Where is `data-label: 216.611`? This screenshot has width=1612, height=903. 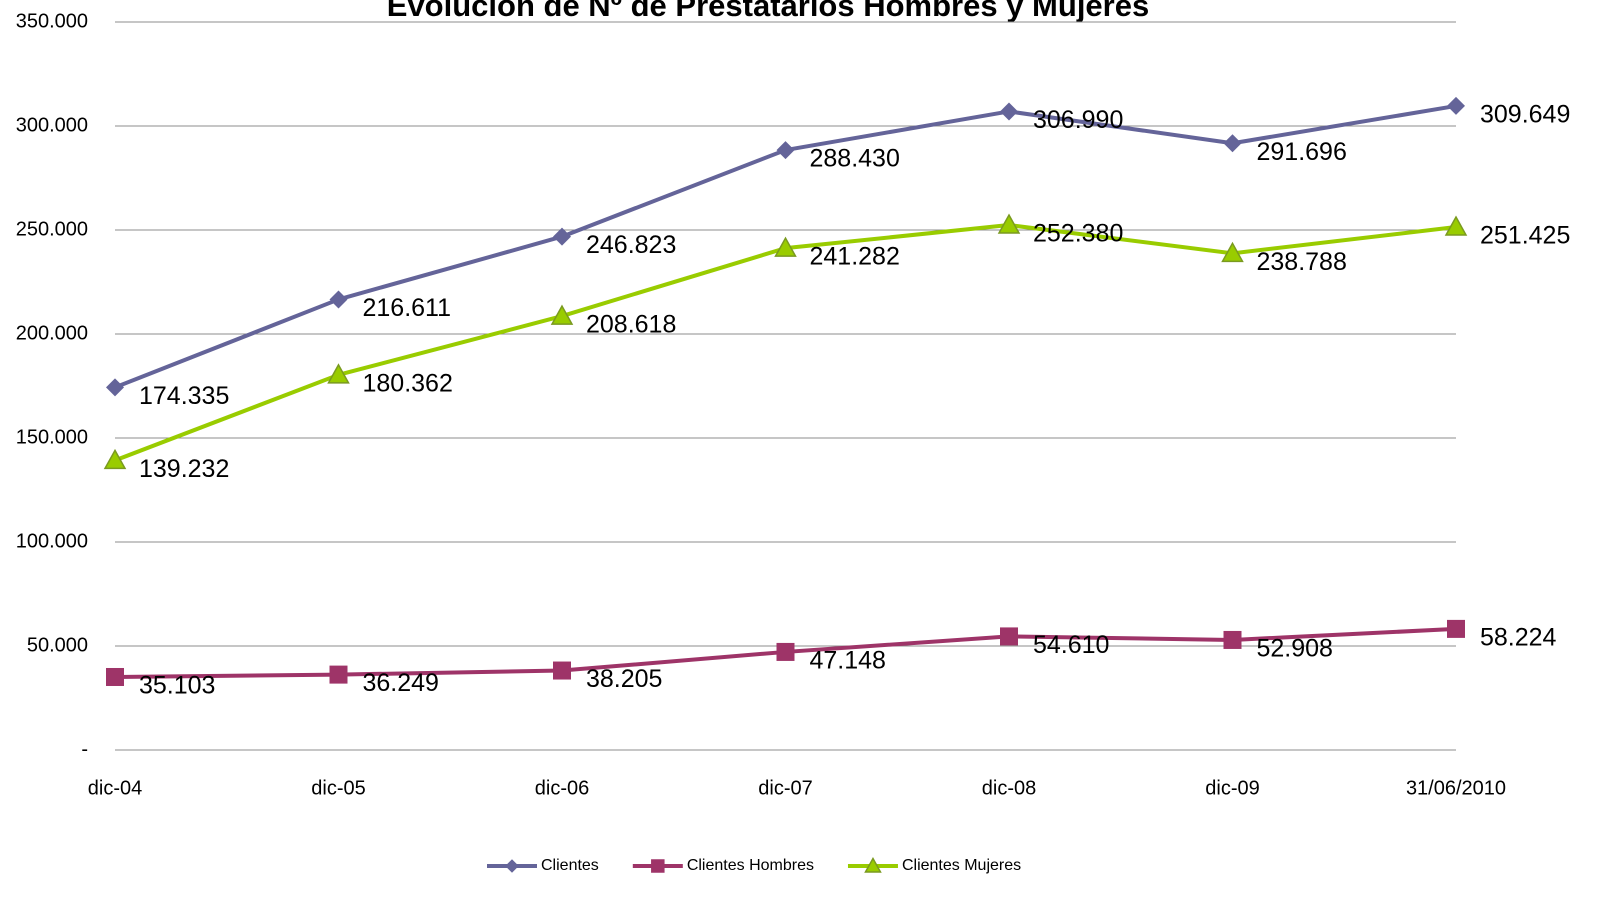
data-label: 216.611 is located at coordinates (407, 308).